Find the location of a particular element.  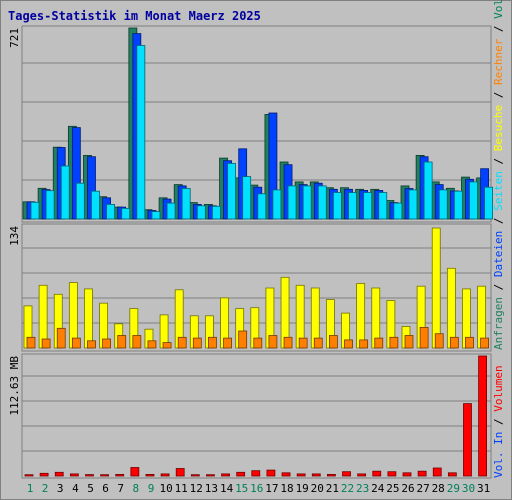

y-axis-labels: 721 134 112.63 MB is located at coordinates (14, 222).